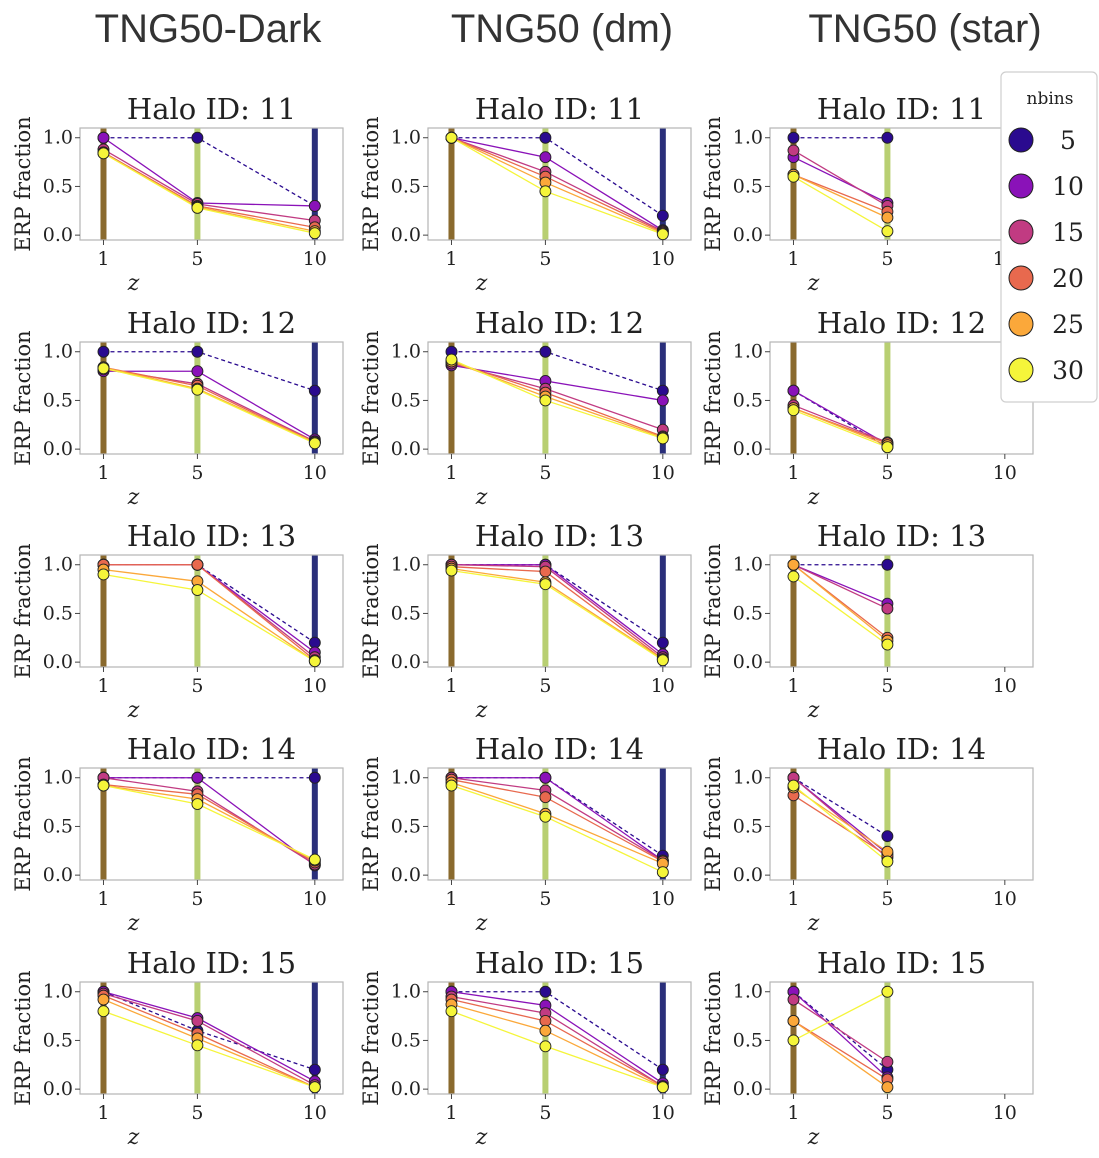 This screenshot has width=1099, height=1158. I want to click on panel-3: Halo ID: 13 0.0 0.5 1.0 1 5 10 z ERP fraction, so click(177, 621).